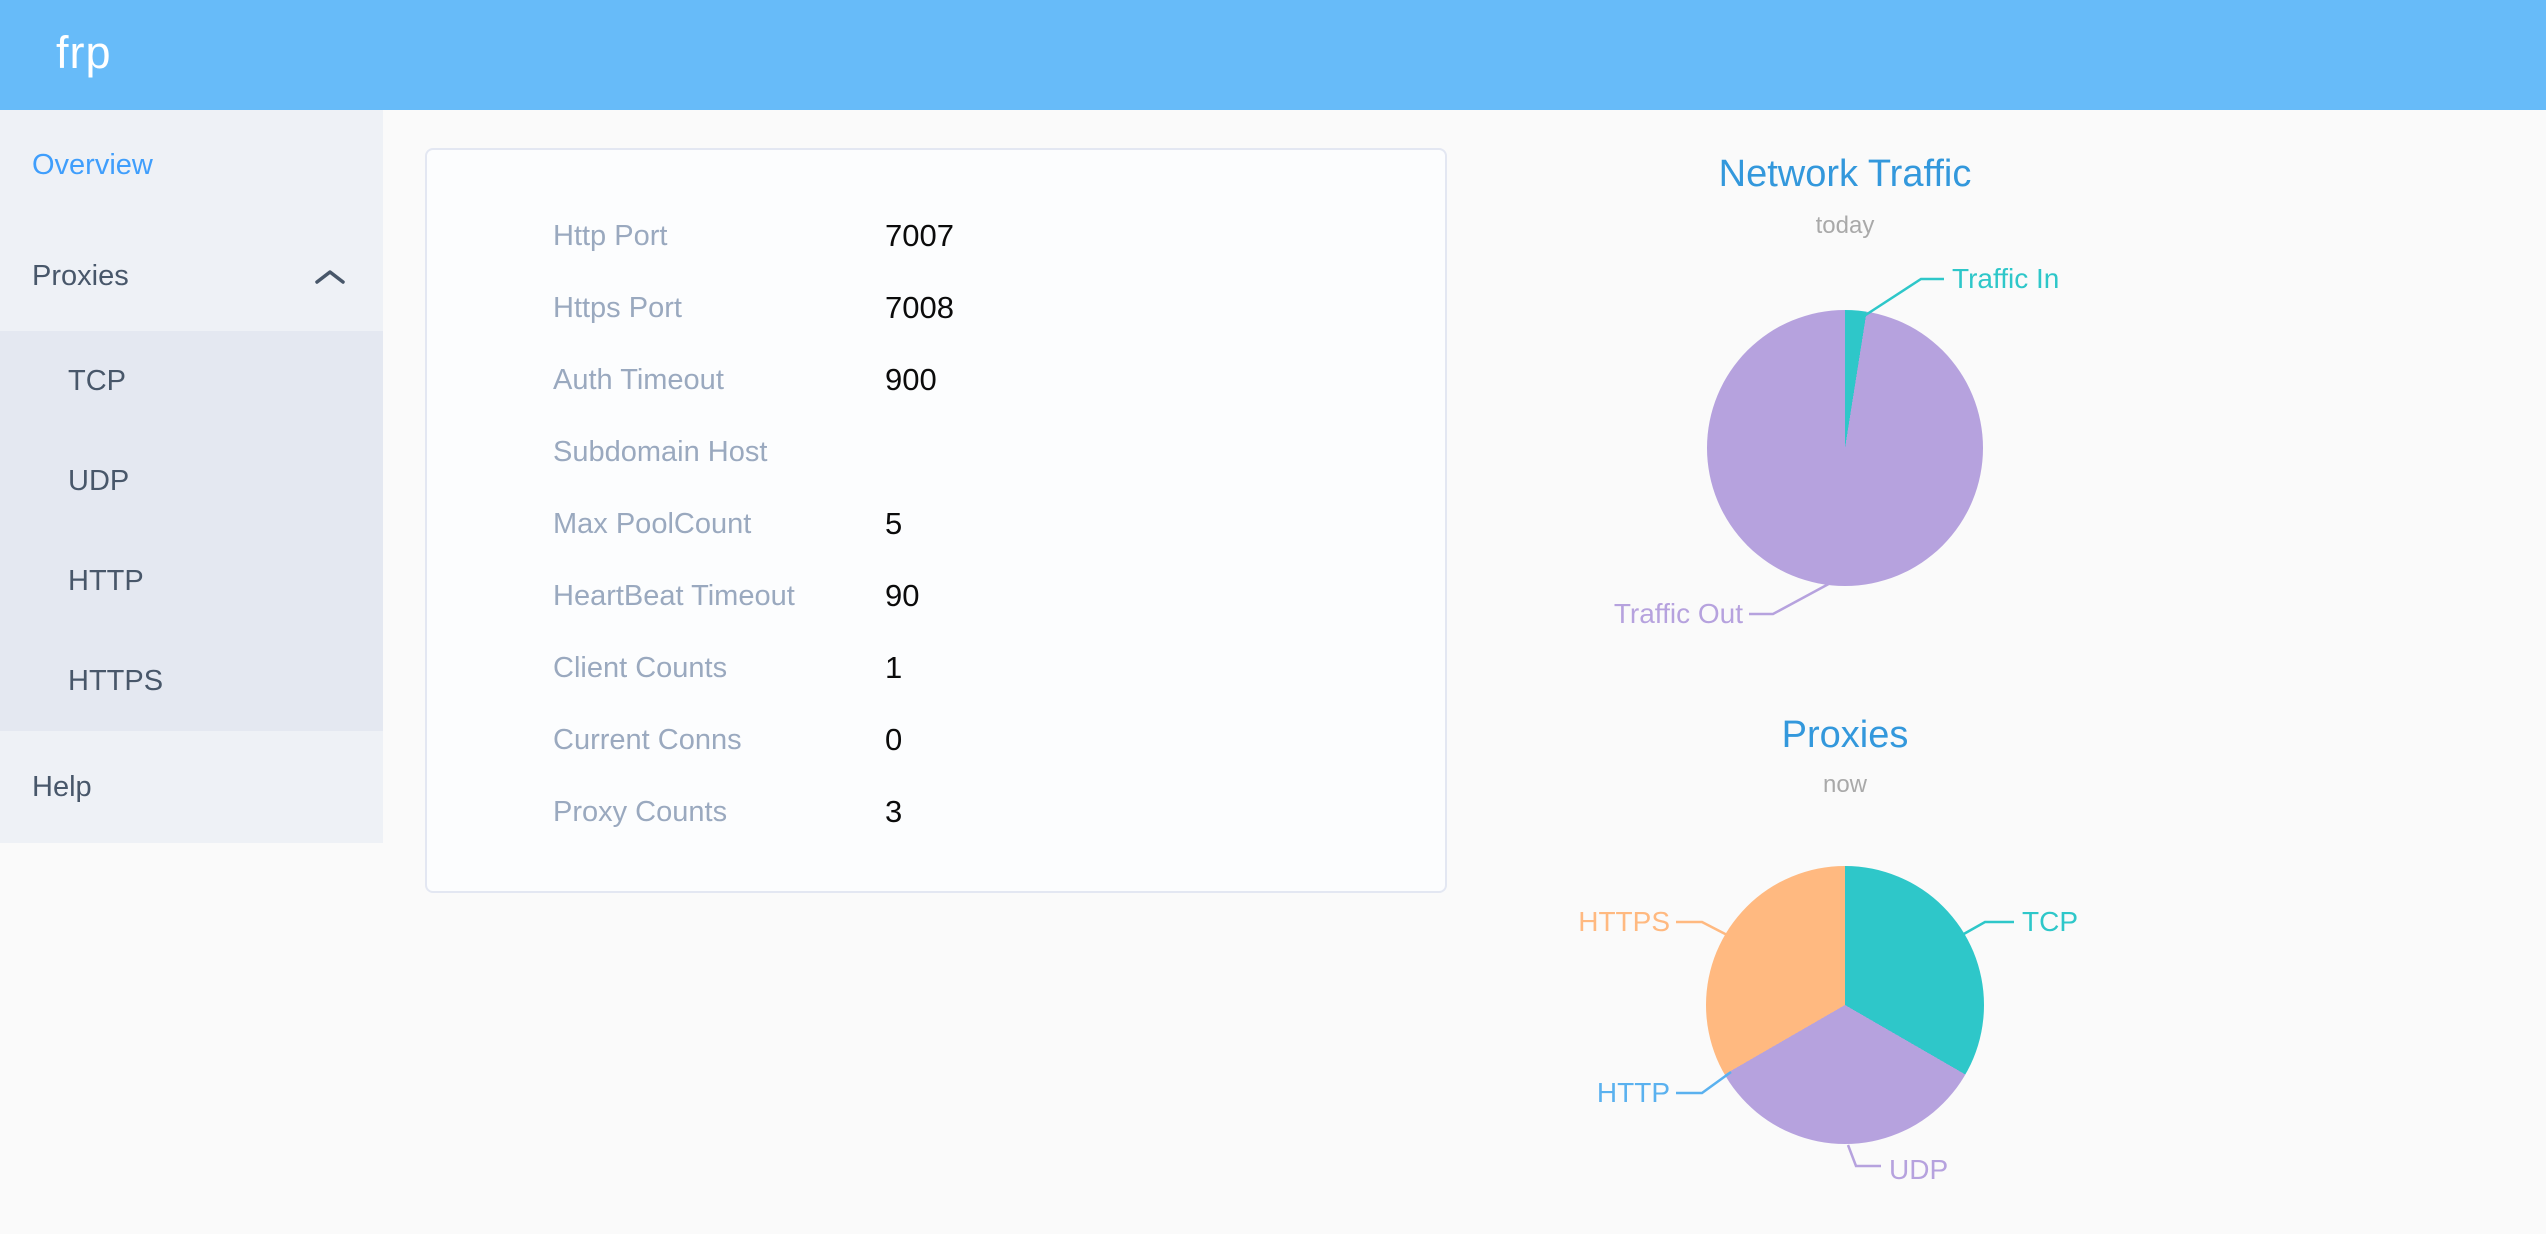 This screenshot has width=2546, height=1234. I want to click on tcp-leader-line, so click(1987, 928).